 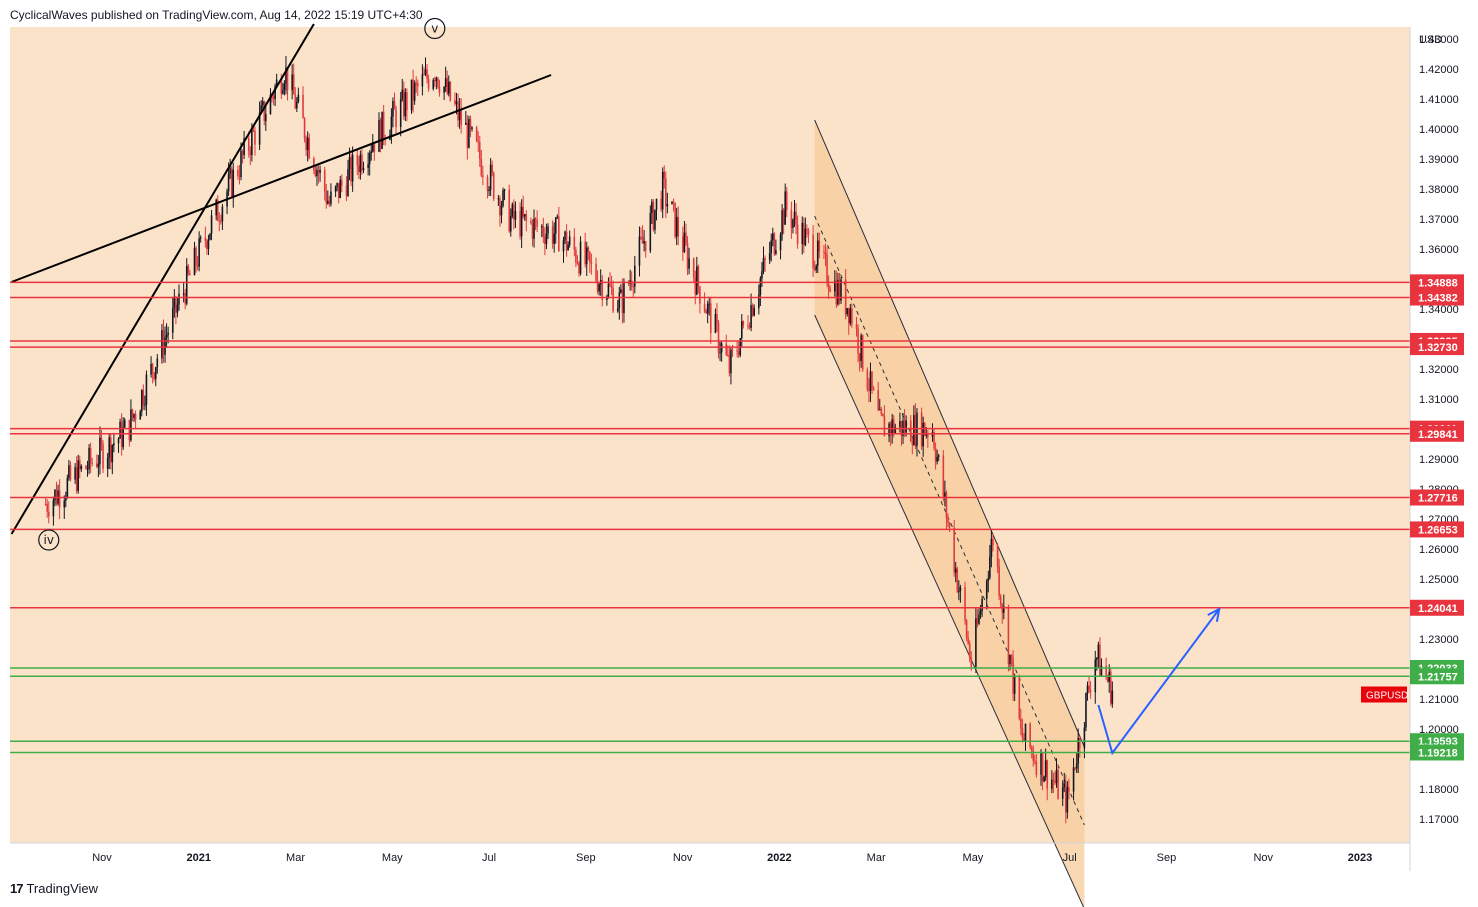 What do you see at coordinates (1439, 580) in the screenshot?
I see `y-tick-label: 1.25000` at bounding box center [1439, 580].